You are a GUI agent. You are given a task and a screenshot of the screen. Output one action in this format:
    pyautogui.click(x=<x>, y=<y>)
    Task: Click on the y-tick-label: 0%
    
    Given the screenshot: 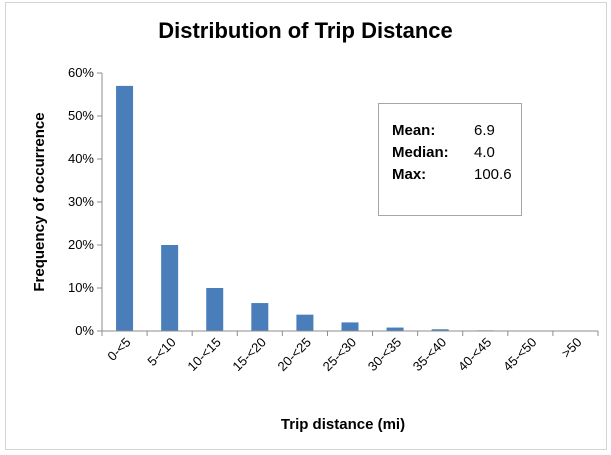 What is the action you would take?
    pyautogui.click(x=84, y=330)
    